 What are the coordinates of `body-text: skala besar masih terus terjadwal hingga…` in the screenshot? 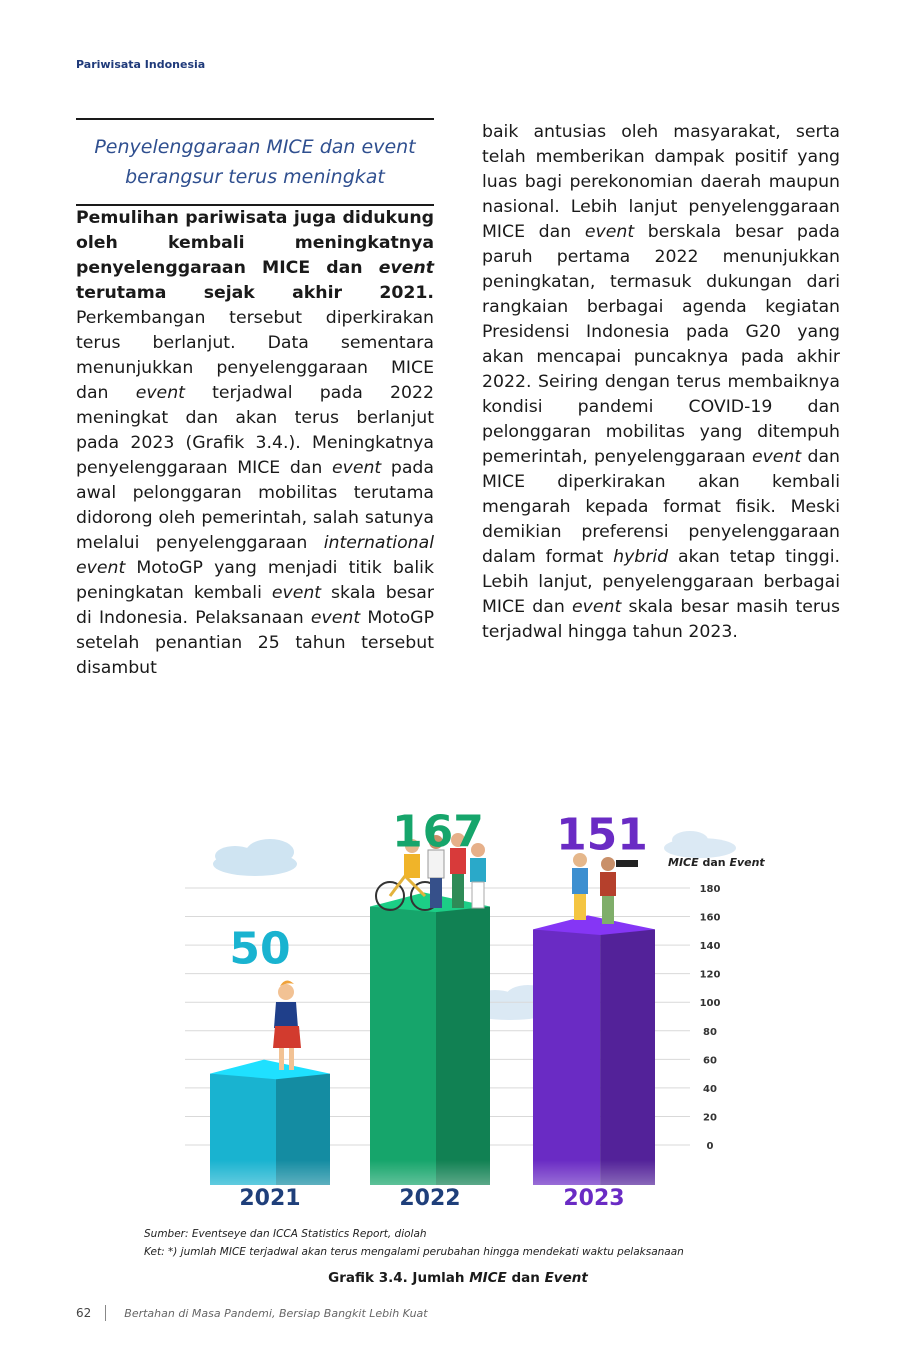 It's located at (661, 619).